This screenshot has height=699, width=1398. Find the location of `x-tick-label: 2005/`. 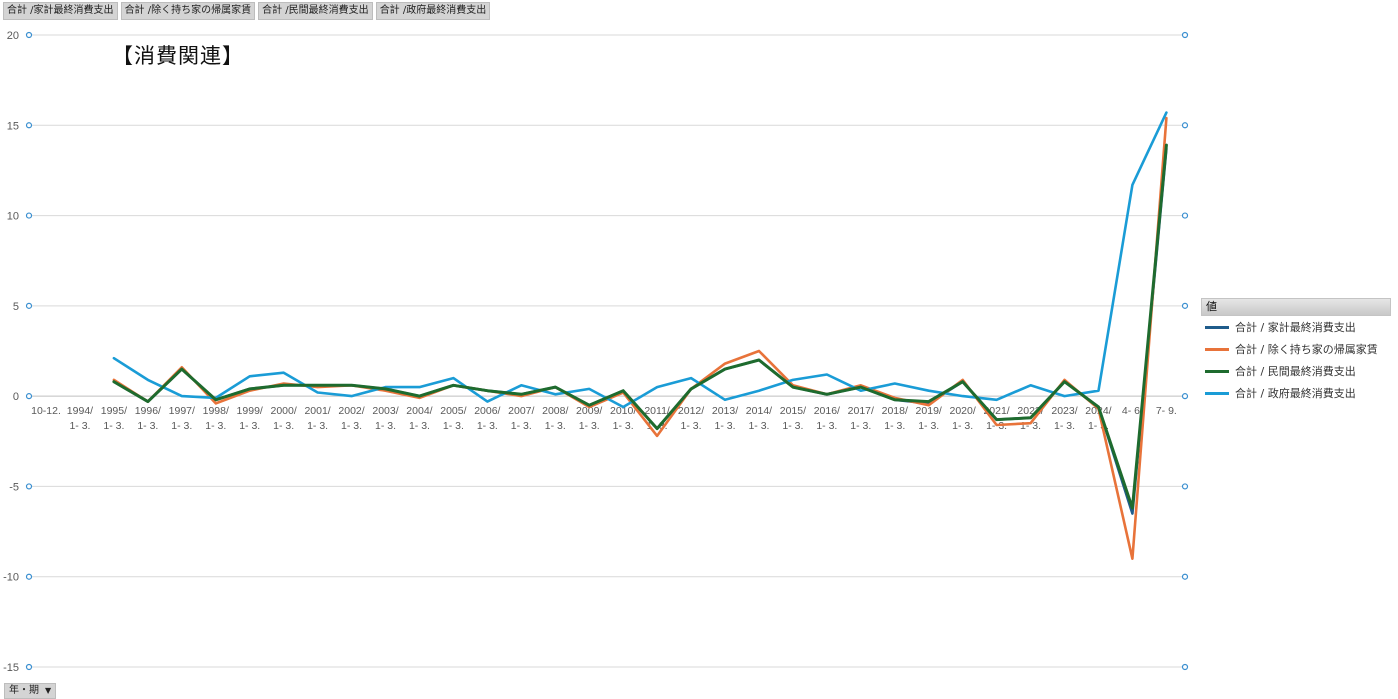

x-tick-label: 2005/ is located at coordinates (453, 411).